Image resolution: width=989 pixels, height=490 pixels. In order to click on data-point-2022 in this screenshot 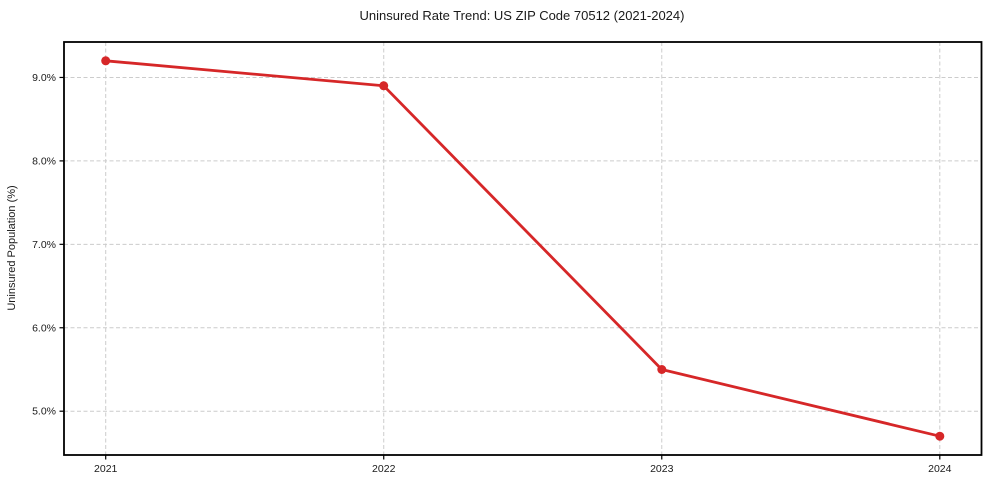, I will do `click(384, 86)`.